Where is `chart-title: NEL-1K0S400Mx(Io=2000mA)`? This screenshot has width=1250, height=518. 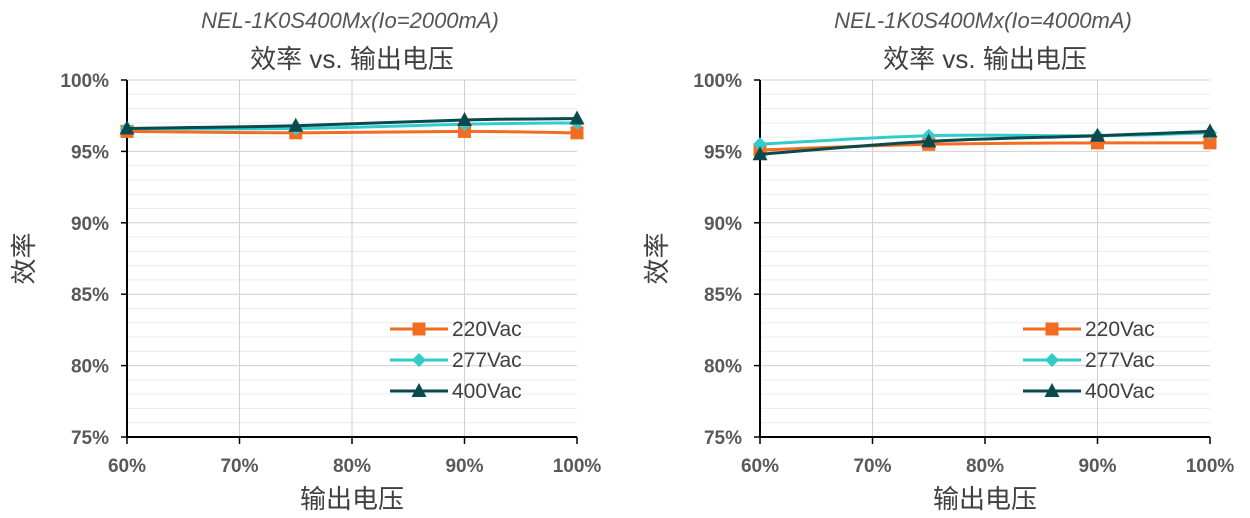
chart-title: NEL-1K0S400Mx(Io=2000mA) is located at coordinates (350, 20).